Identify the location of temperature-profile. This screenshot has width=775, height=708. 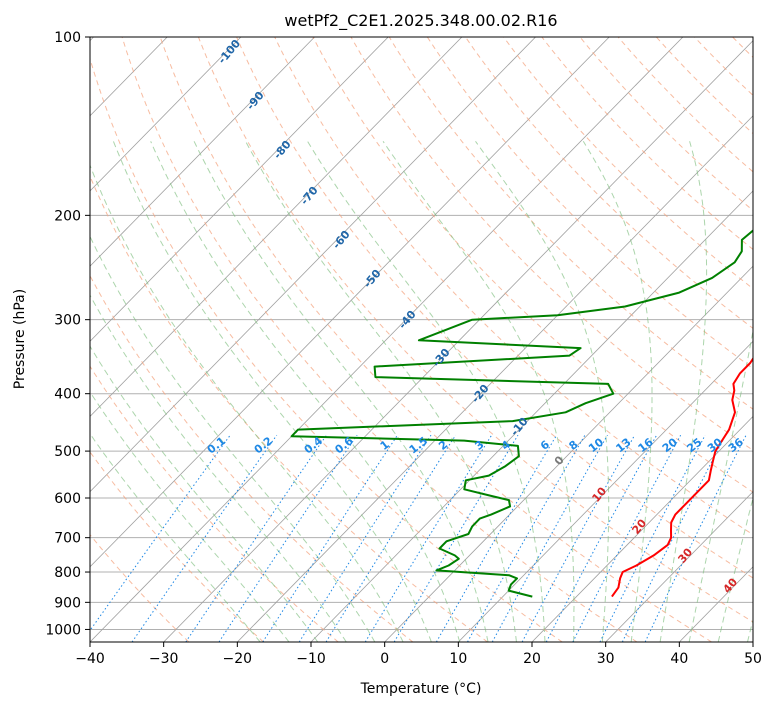
(682, 477).